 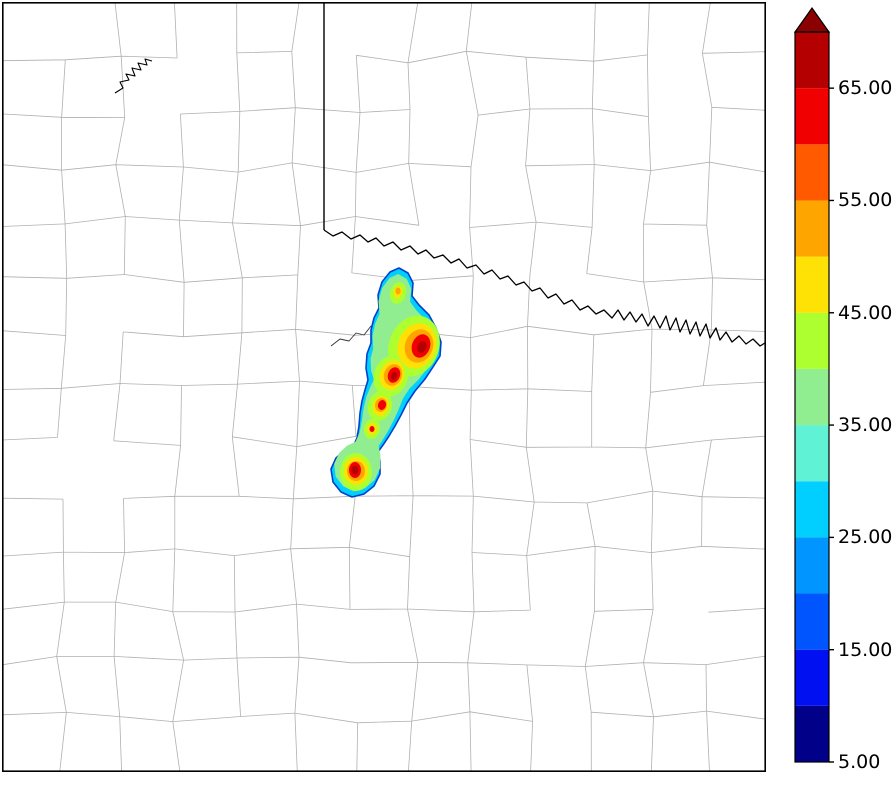 What do you see at coordinates (865, 88) in the screenshot?
I see `colorbar-tick-label: 65.00` at bounding box center [865, 88].